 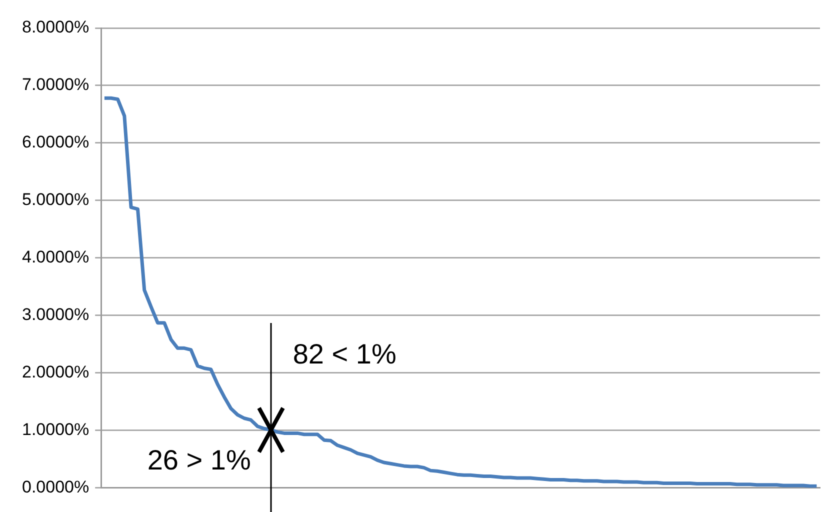 I want to click on annotation: 82 < 1%, so click(x=344, y=354).